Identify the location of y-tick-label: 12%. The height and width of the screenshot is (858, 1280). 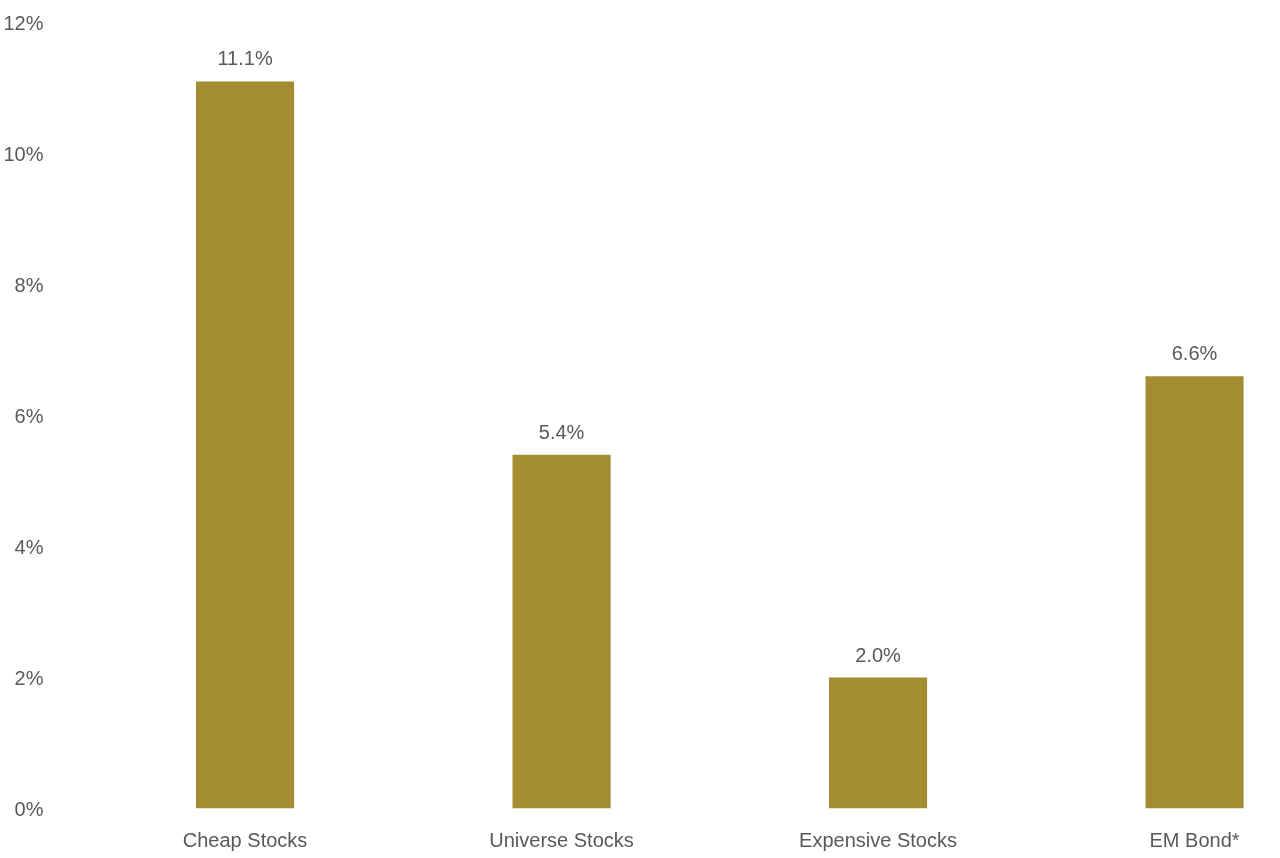
(23, 22).